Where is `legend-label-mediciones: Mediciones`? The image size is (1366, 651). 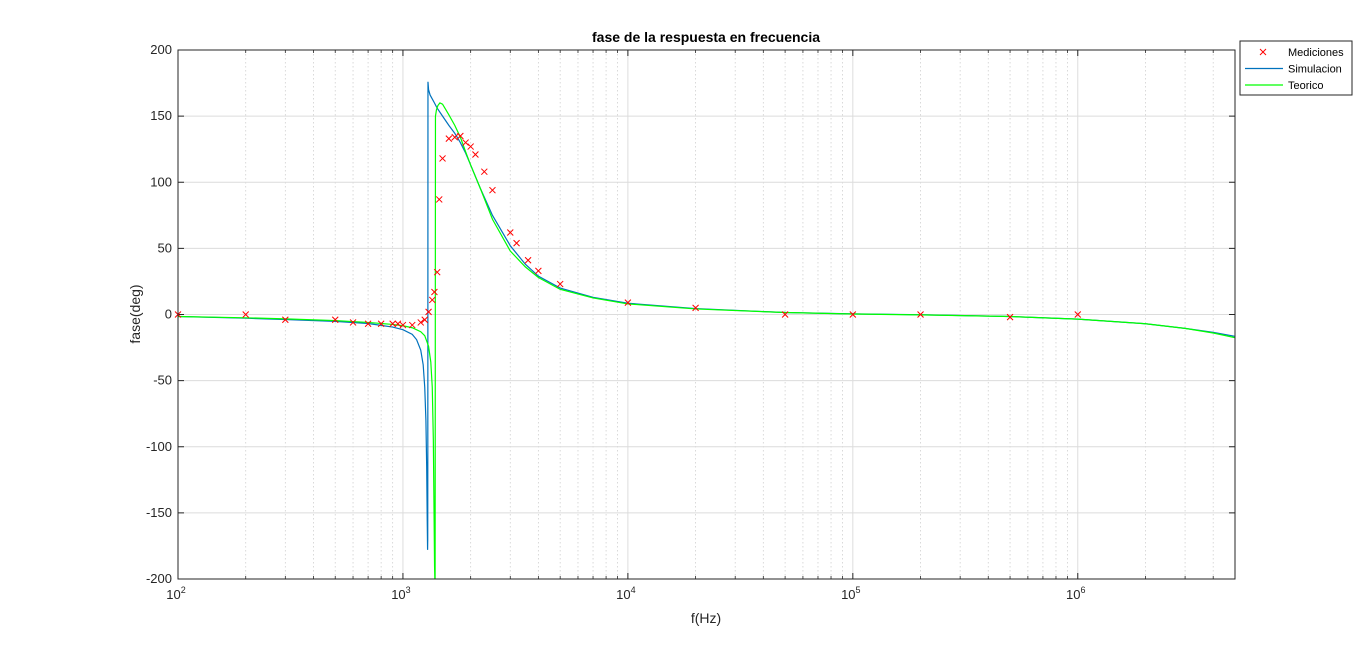 legend-label-mediciones: Mediciones is located at coordinates (1316, 53).